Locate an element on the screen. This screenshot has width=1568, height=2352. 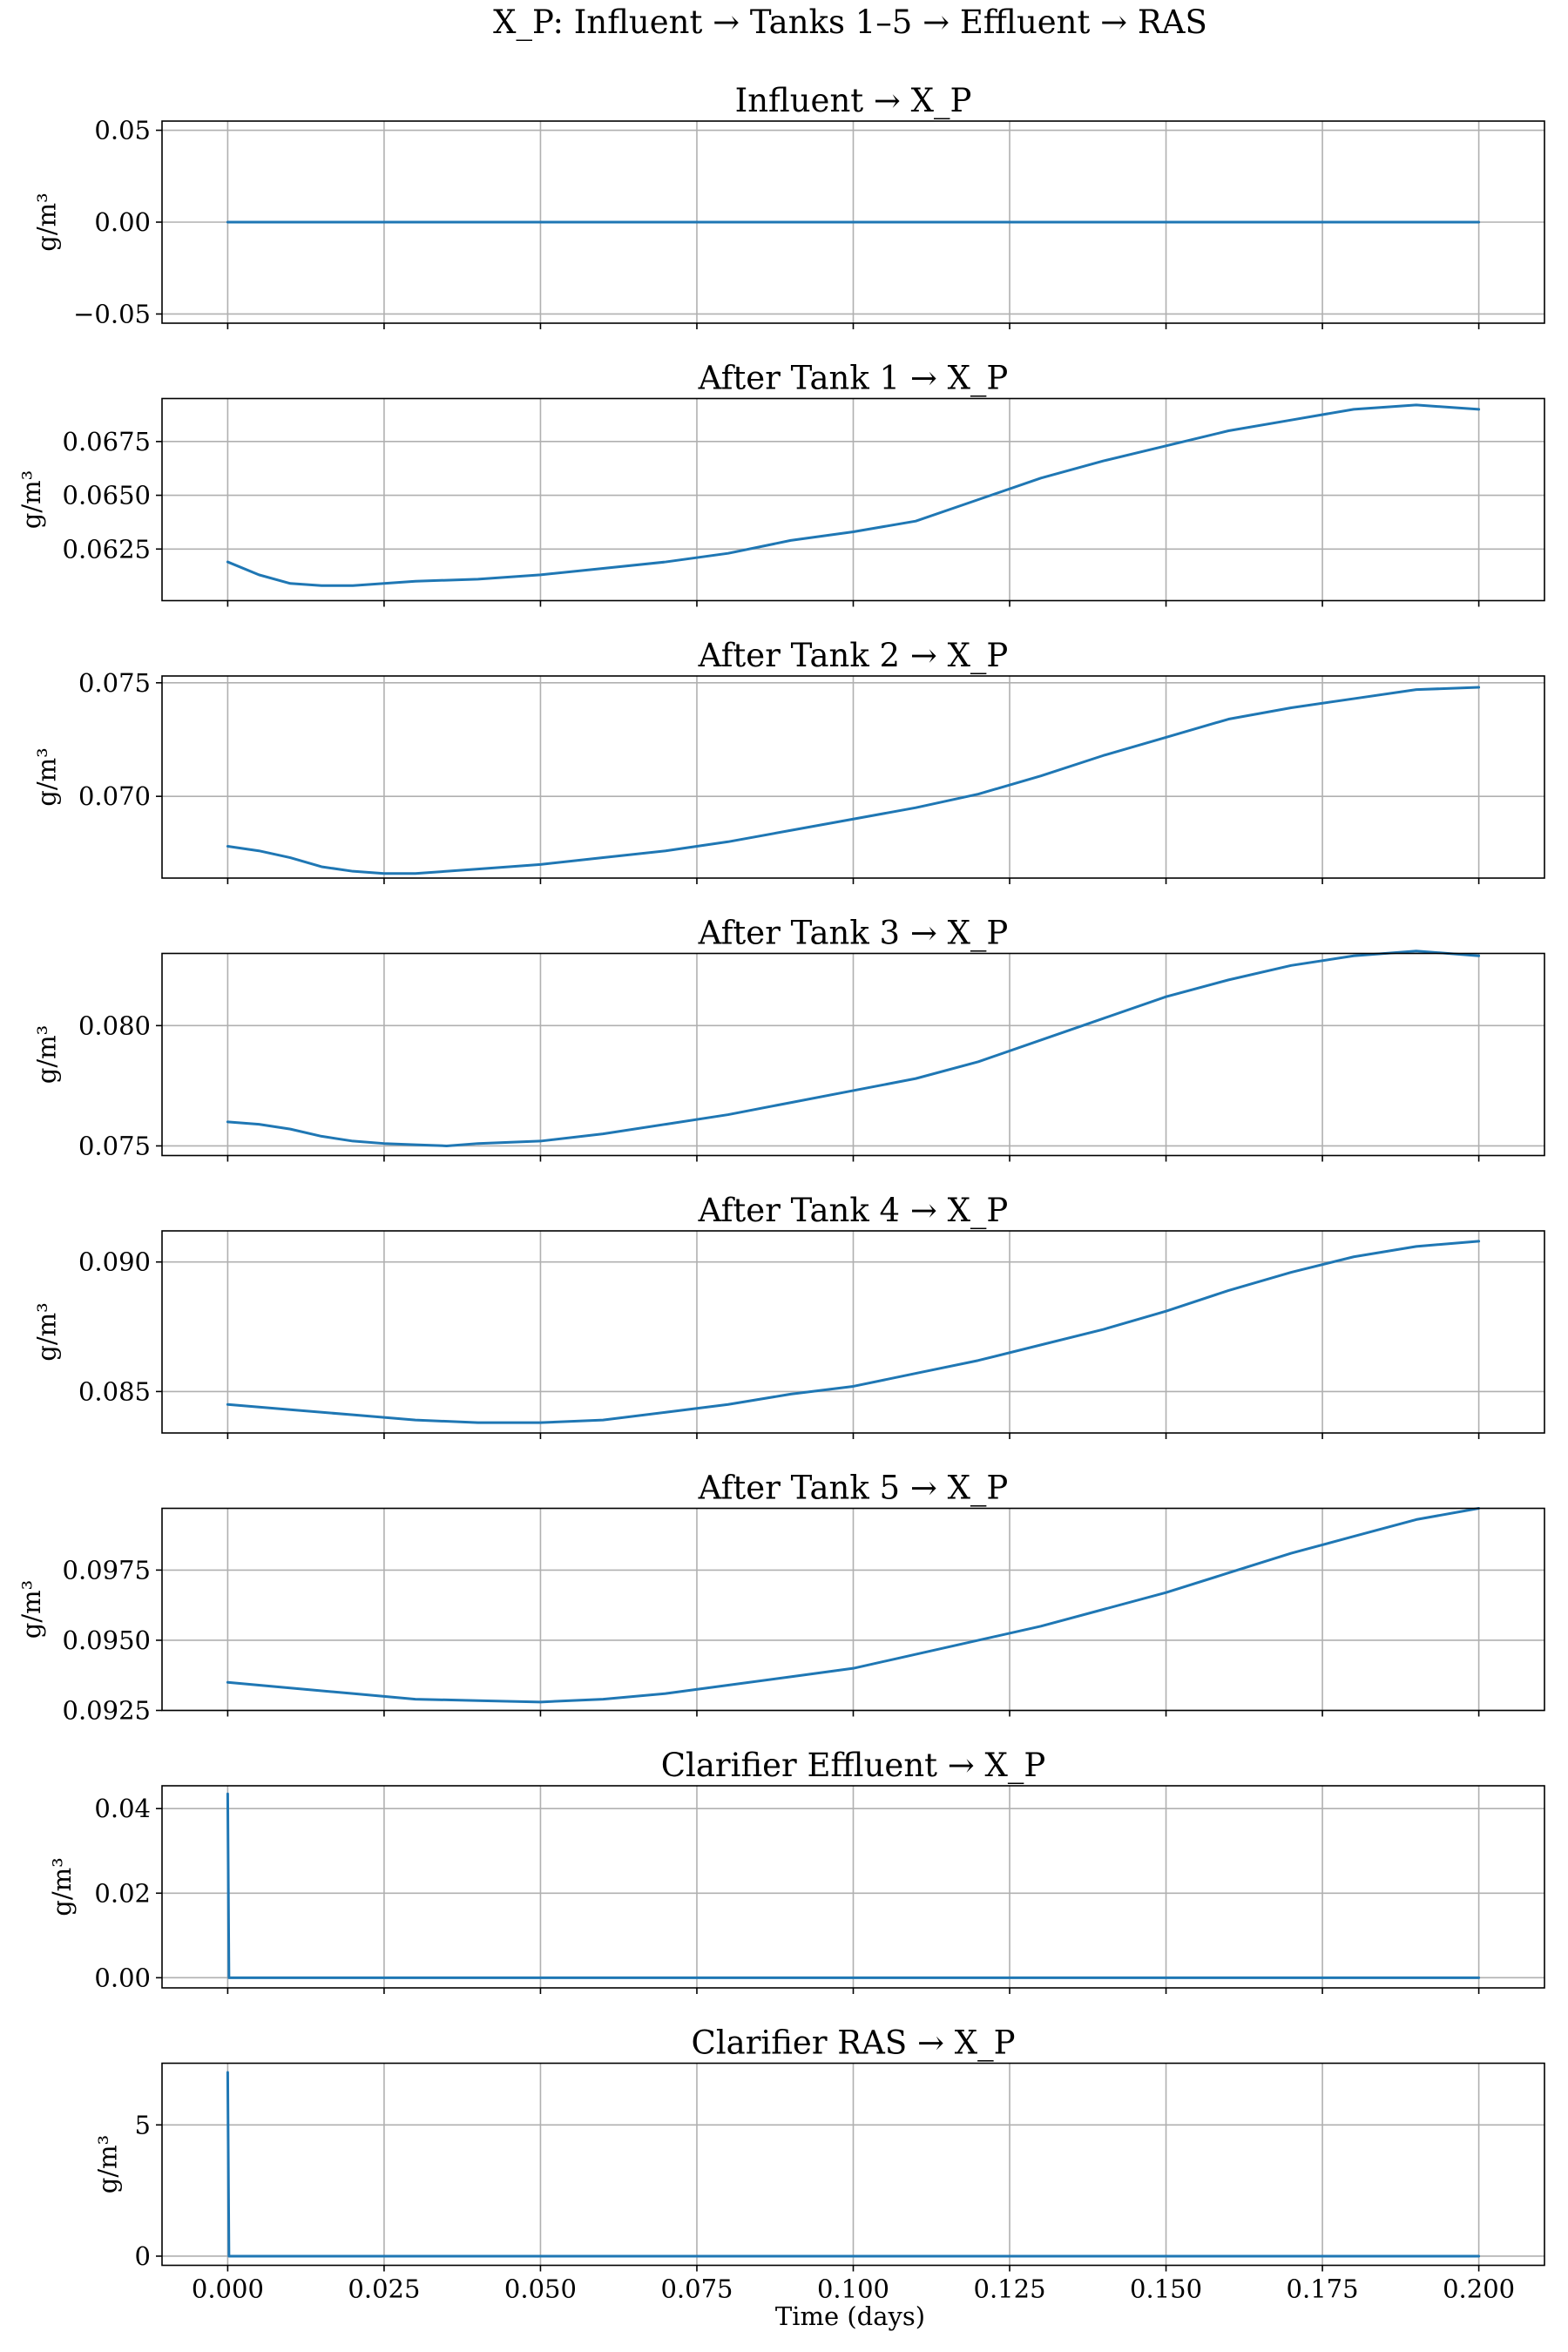
y-tick-label: 0.0675 is located at coordinates (107, 442).